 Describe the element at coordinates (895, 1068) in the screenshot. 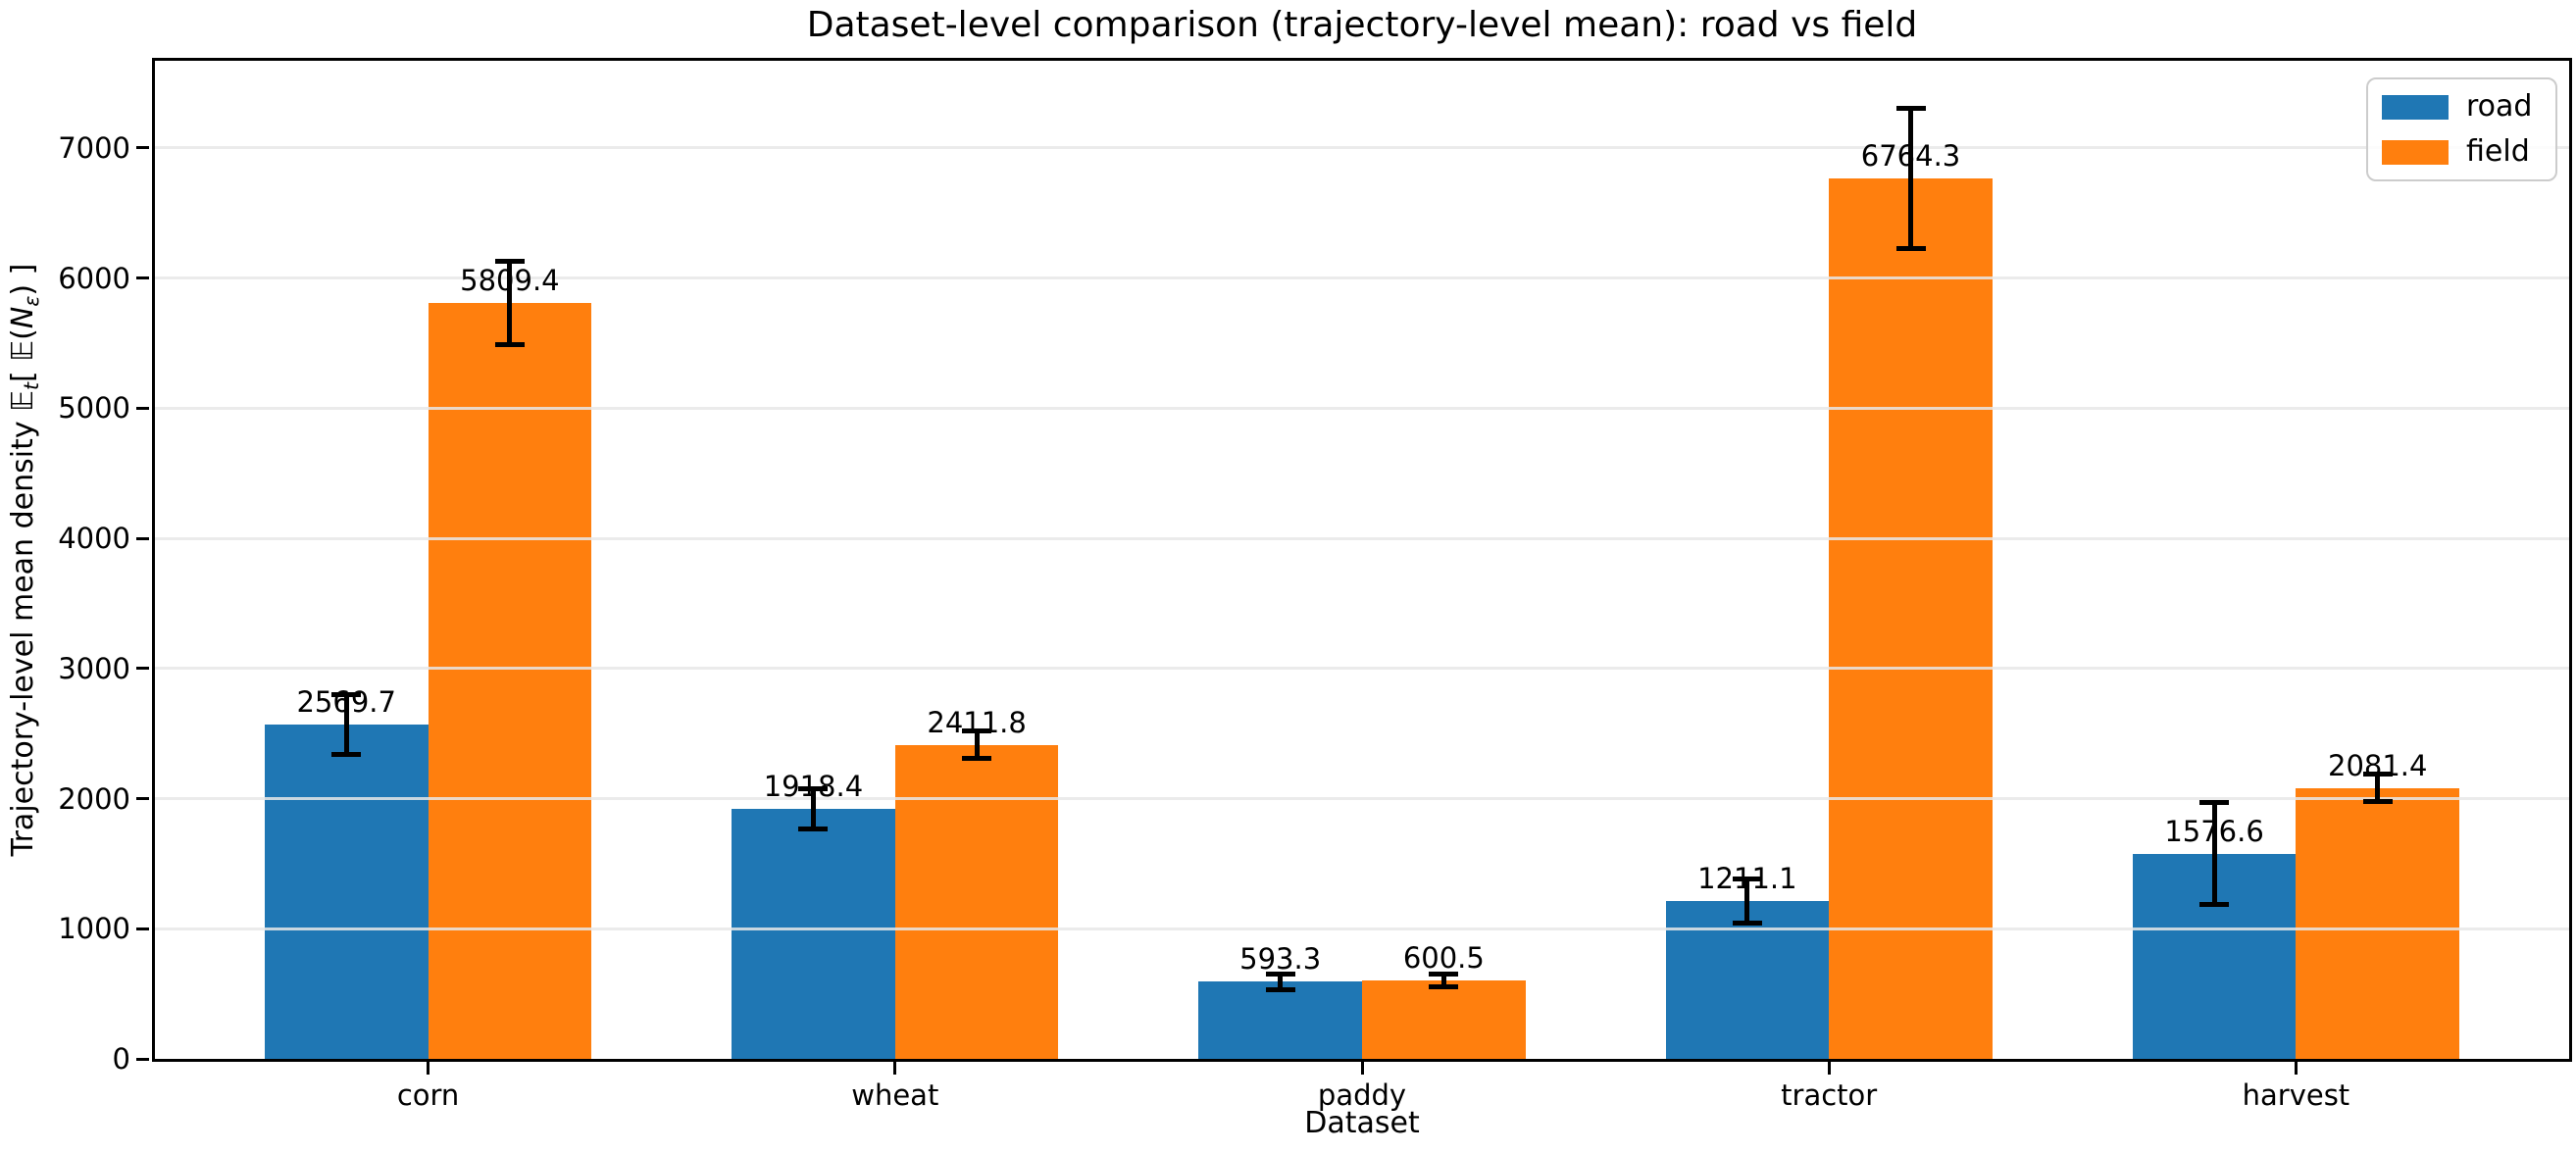

I see `x-tick-mark-wheat` at that location.